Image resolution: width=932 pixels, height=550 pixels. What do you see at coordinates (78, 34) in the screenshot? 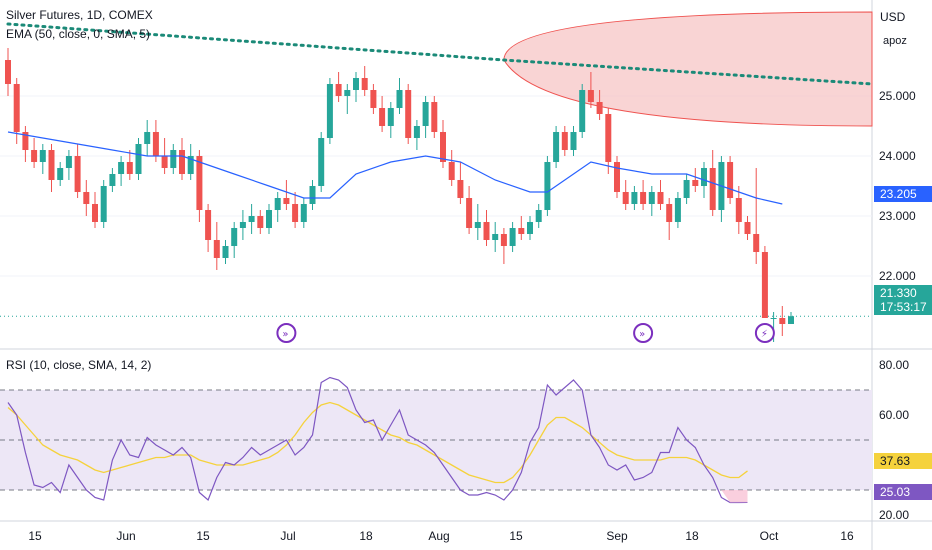
I see `ema-legend: EMA (50, close, 0, SMA, 5)` at bounding box center [78, 34].